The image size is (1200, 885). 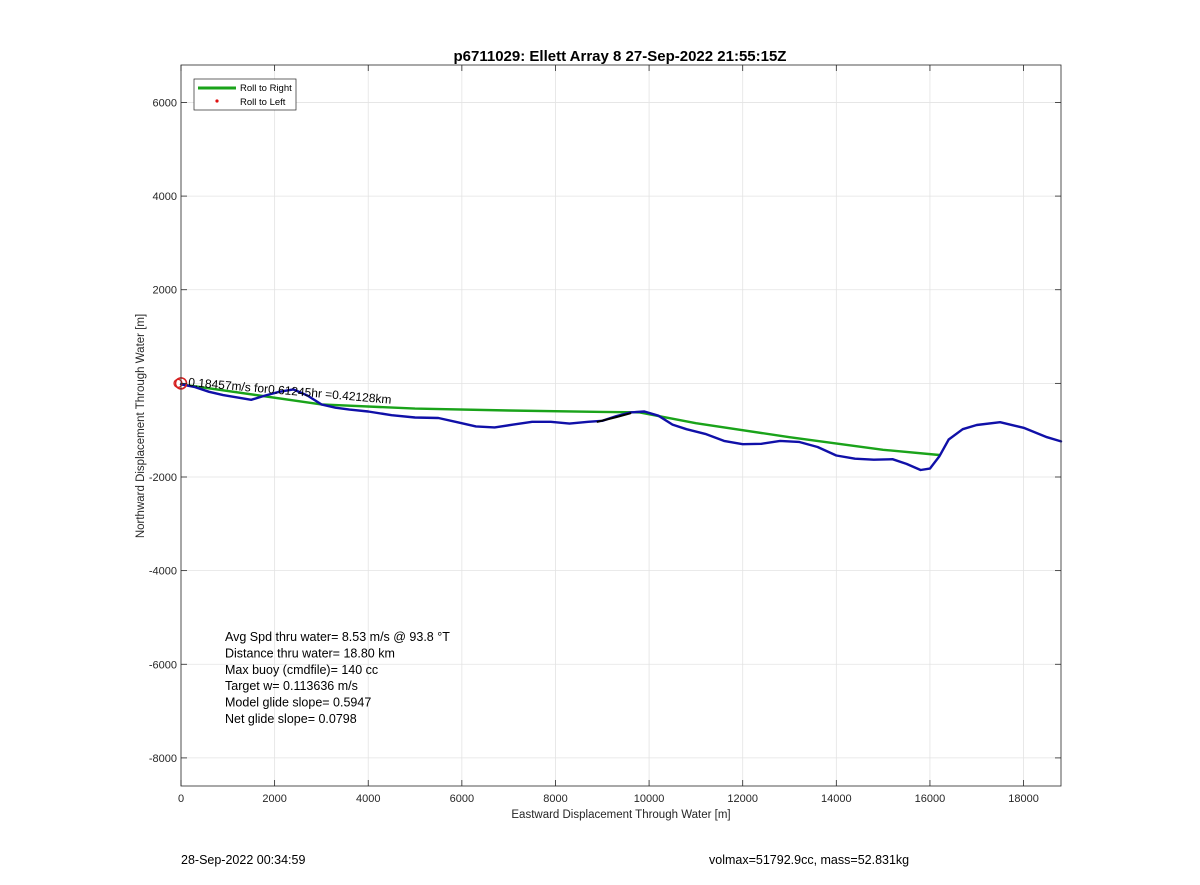 I want to click on footer-volume-mass: volmax=51792.9cc, mass=52.831kg, so click(x=809, y=860).